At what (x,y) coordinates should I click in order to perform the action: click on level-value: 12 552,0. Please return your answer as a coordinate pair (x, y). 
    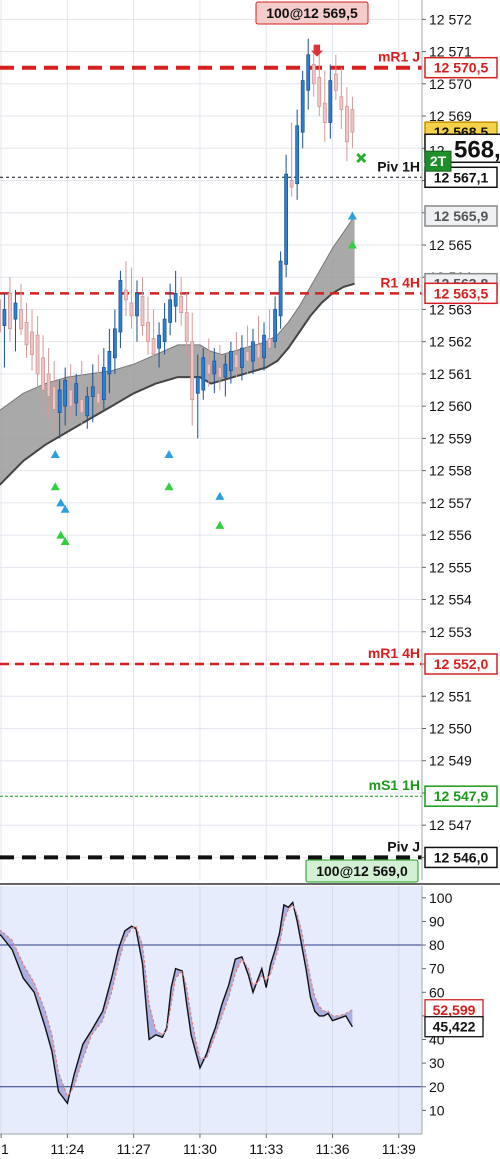
    Looking at the image, I should click on (461, 664).